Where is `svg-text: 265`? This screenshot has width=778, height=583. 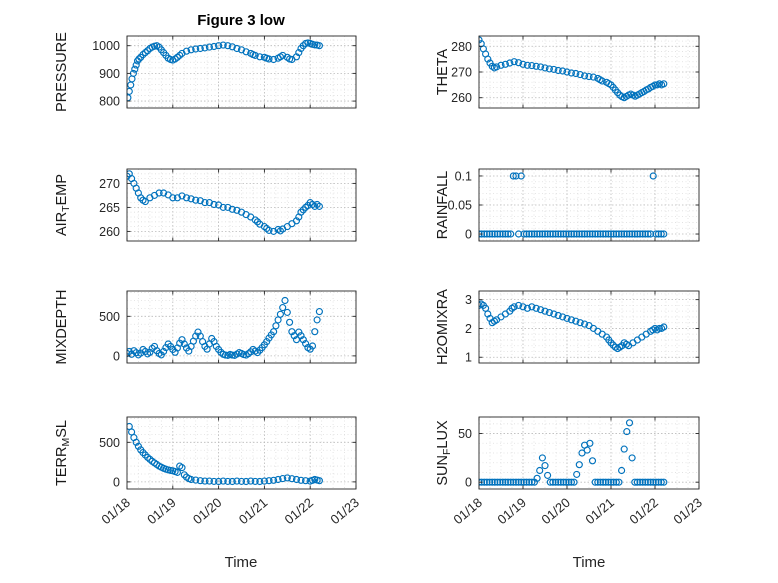 svg-text: 265 is located at coordinates (109, 208).